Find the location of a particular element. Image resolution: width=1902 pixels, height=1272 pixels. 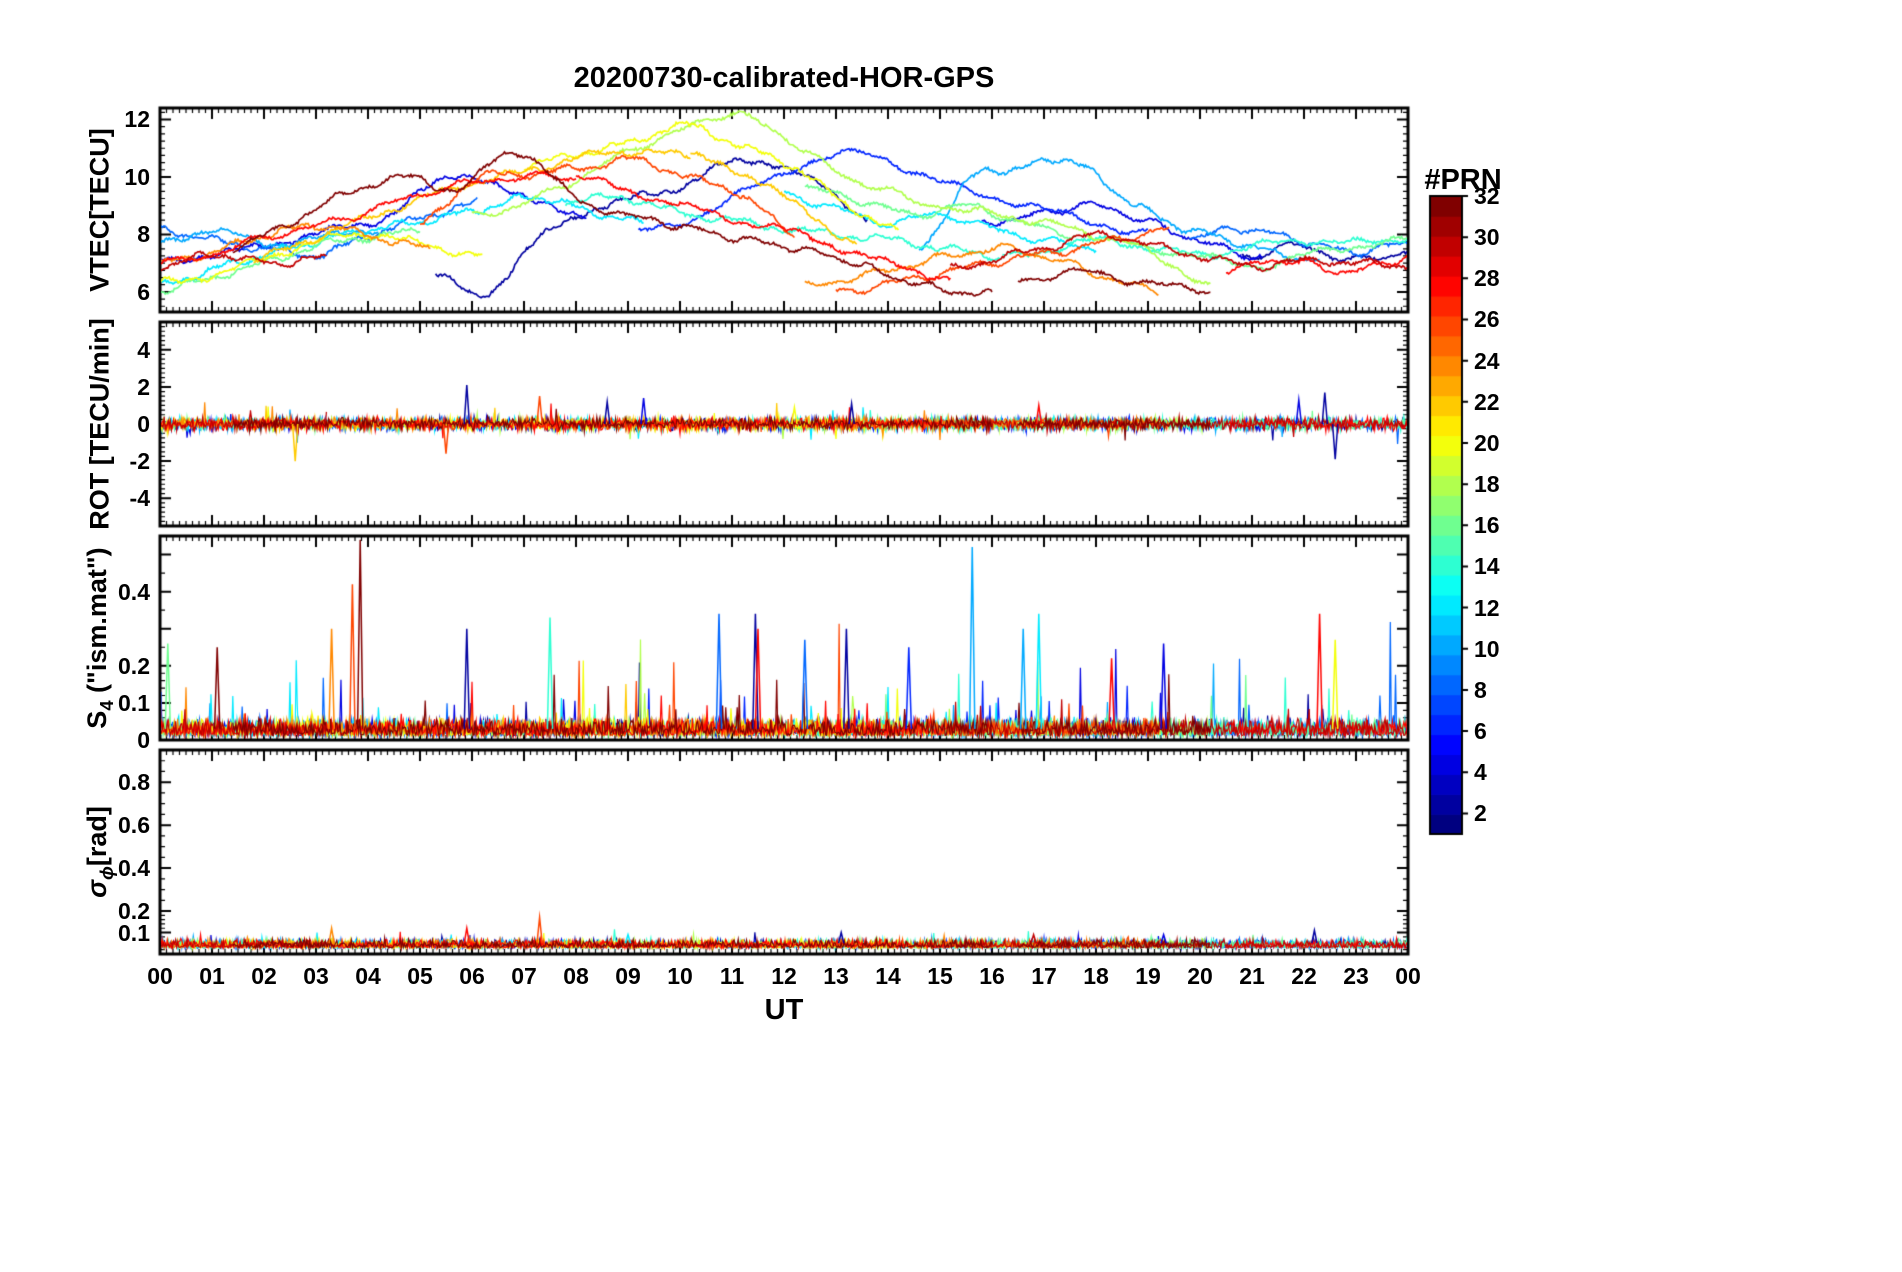

y-axis-label-part: 4 is located at coordinates (107, 705).